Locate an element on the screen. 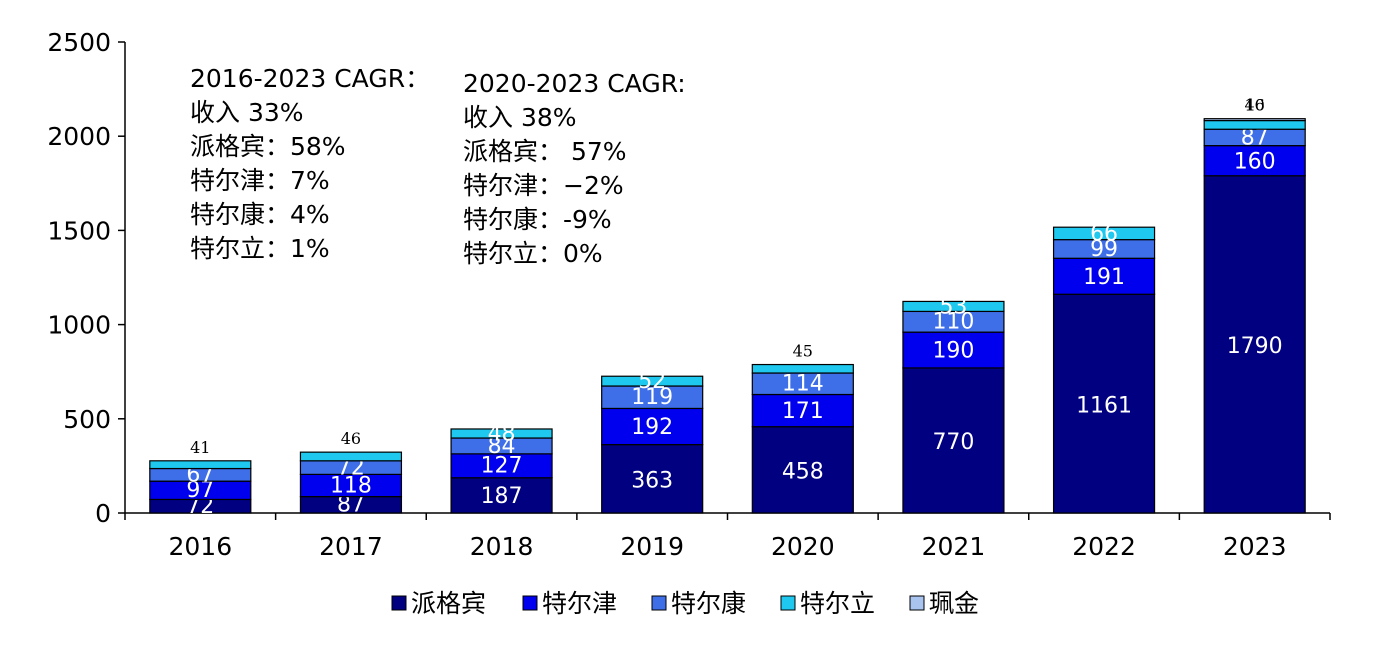  y-tick-label: 0 is located at coordinates (103, 513).